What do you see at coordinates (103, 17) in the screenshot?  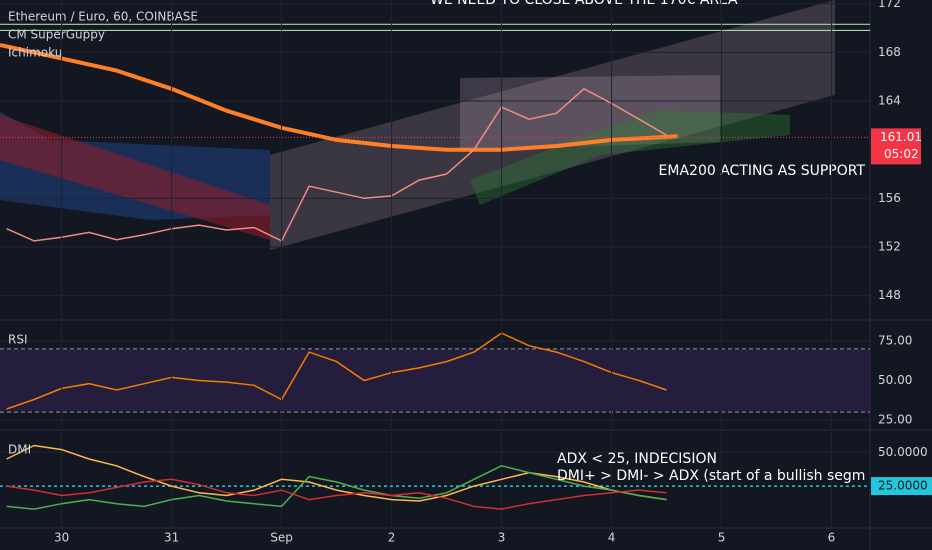 I see `legend-entry: Ethereum / Euro, 60, COINBASE` at bounding box center [103, 17].